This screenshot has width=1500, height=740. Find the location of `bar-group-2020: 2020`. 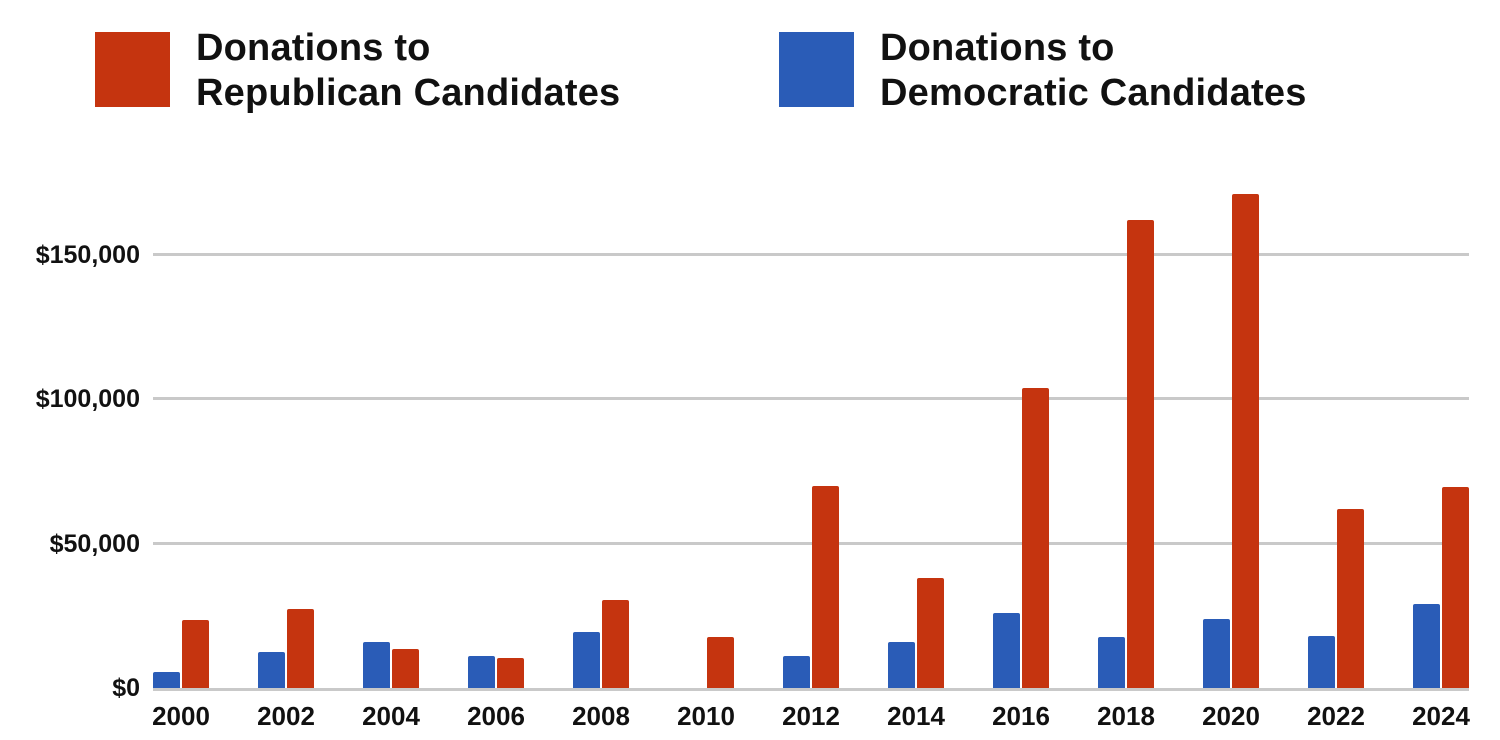

bar-group-2020: 2020 is located at coordinates (1231, 449).